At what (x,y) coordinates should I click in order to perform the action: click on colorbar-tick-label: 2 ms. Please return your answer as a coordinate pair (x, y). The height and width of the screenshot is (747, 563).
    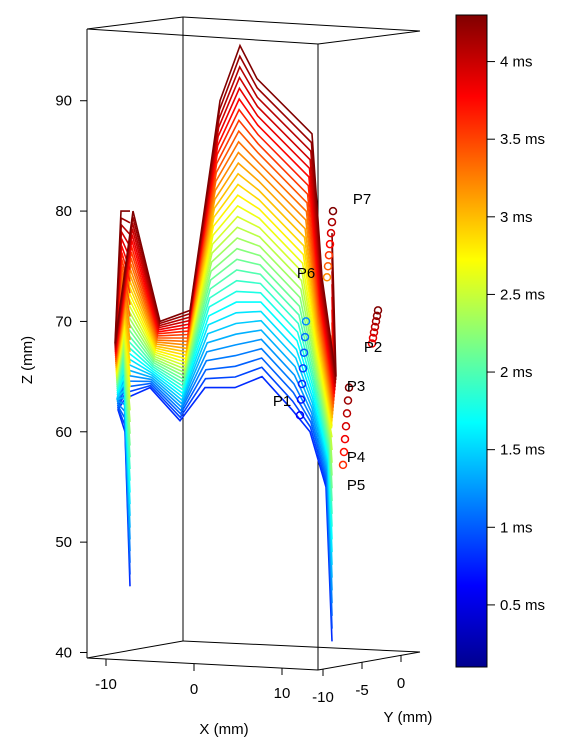
    Looking at the image, I should click on (516, 372).